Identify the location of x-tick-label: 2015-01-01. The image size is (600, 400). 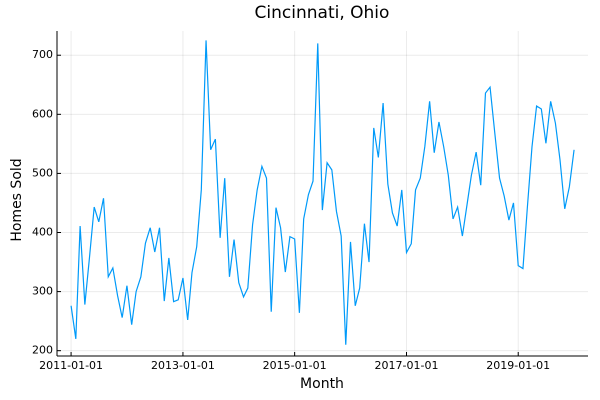
(295, 365).